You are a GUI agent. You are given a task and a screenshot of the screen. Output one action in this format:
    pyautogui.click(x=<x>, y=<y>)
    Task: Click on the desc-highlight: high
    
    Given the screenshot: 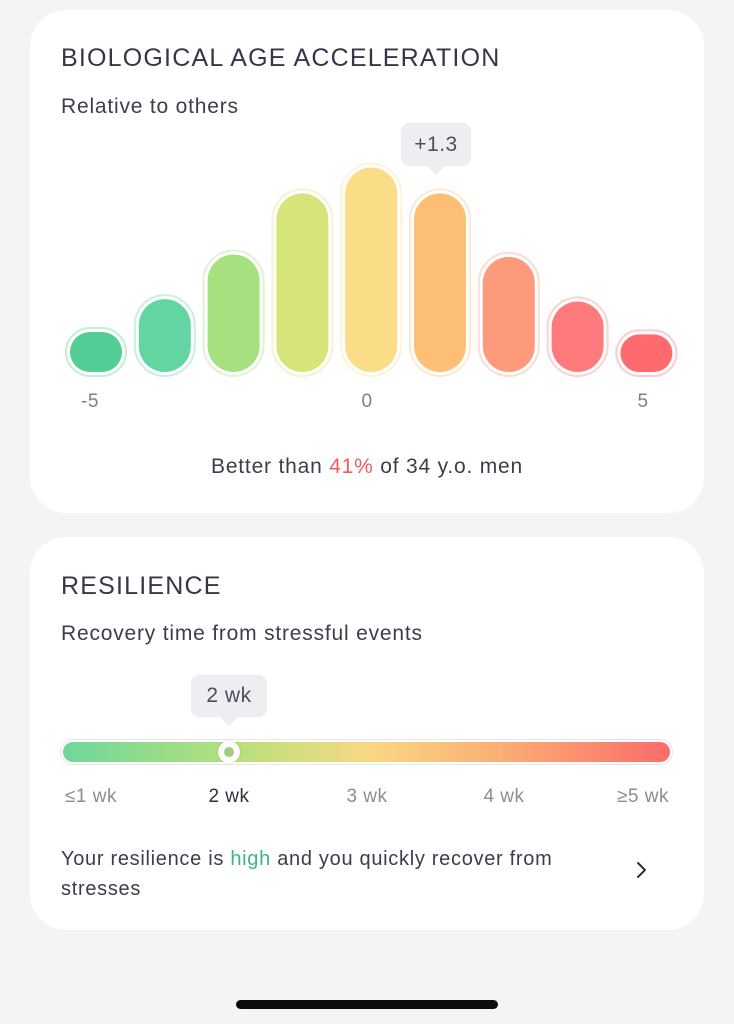 What is the action you would take?
    pyautogui.click(x=250, y=859)
    